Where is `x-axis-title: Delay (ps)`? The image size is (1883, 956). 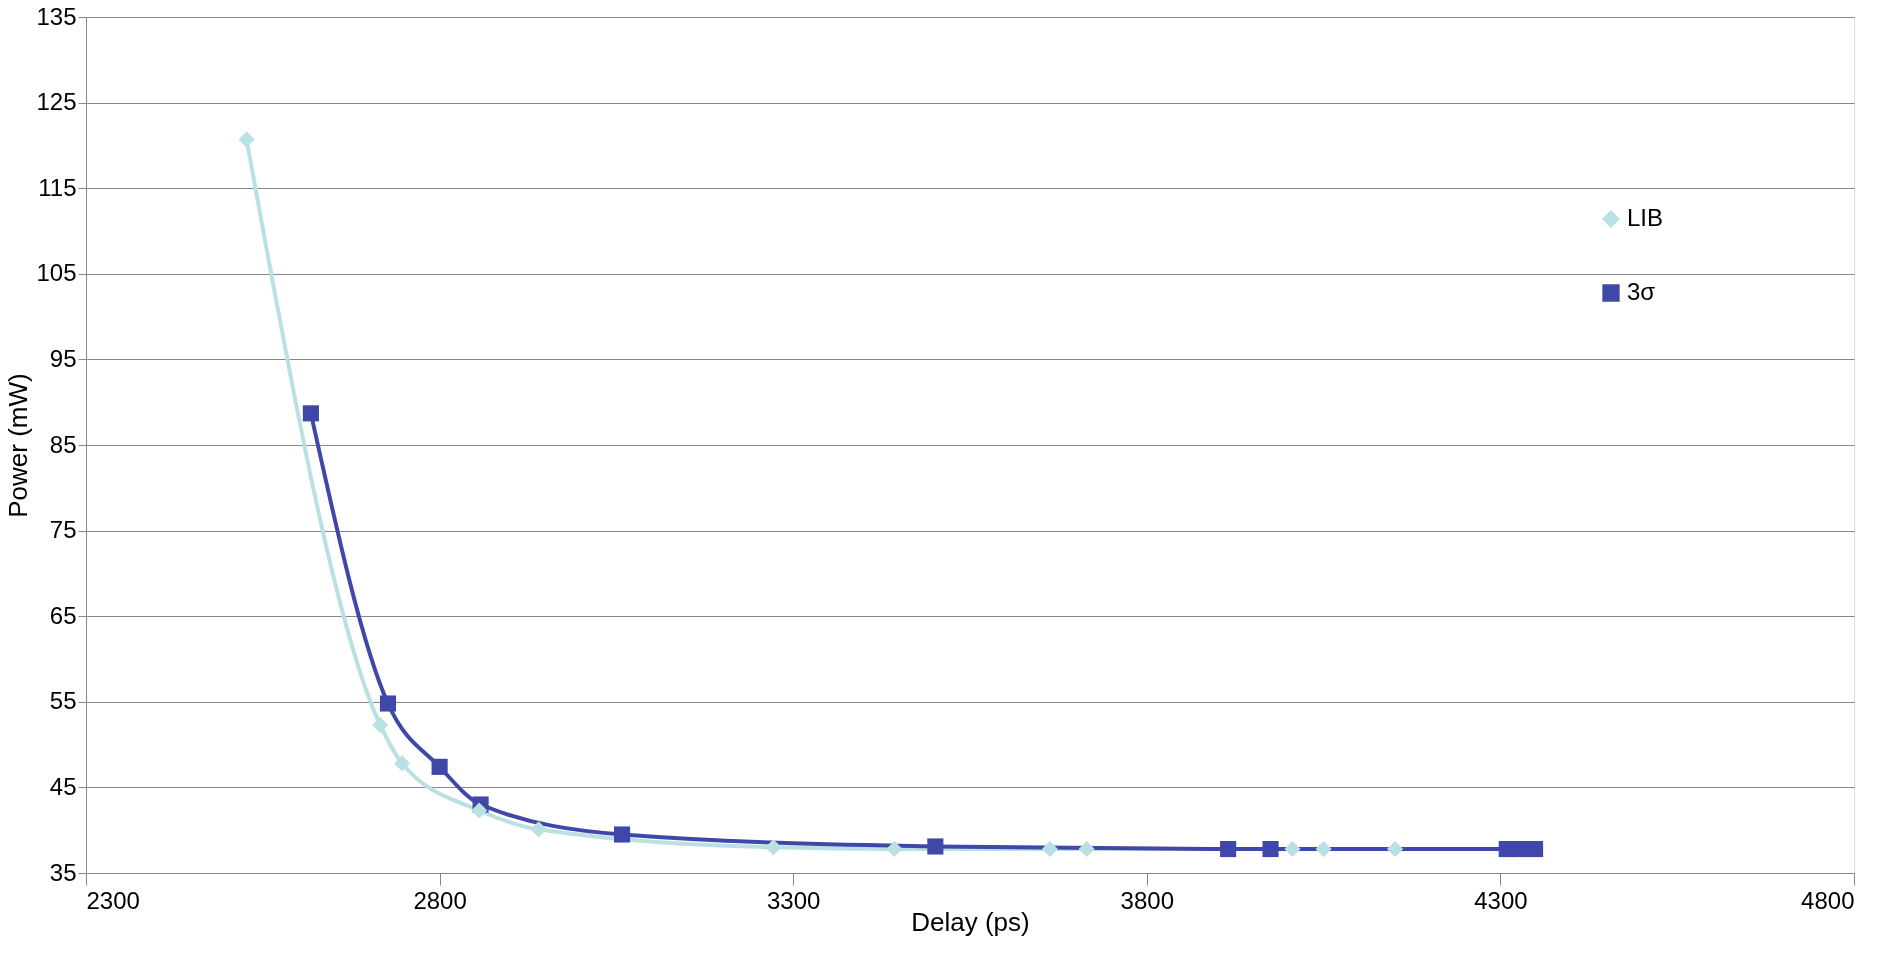 x-axis-title: Delay (ps) is located at coordinates (970, 921).